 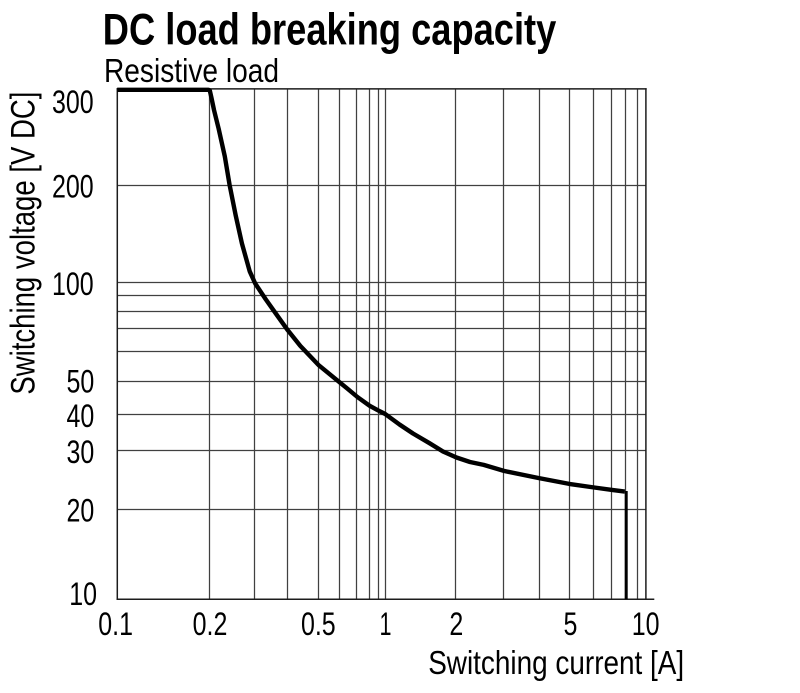 I want to click on svg-text: Switching current [A], so click(x=556, y=663).